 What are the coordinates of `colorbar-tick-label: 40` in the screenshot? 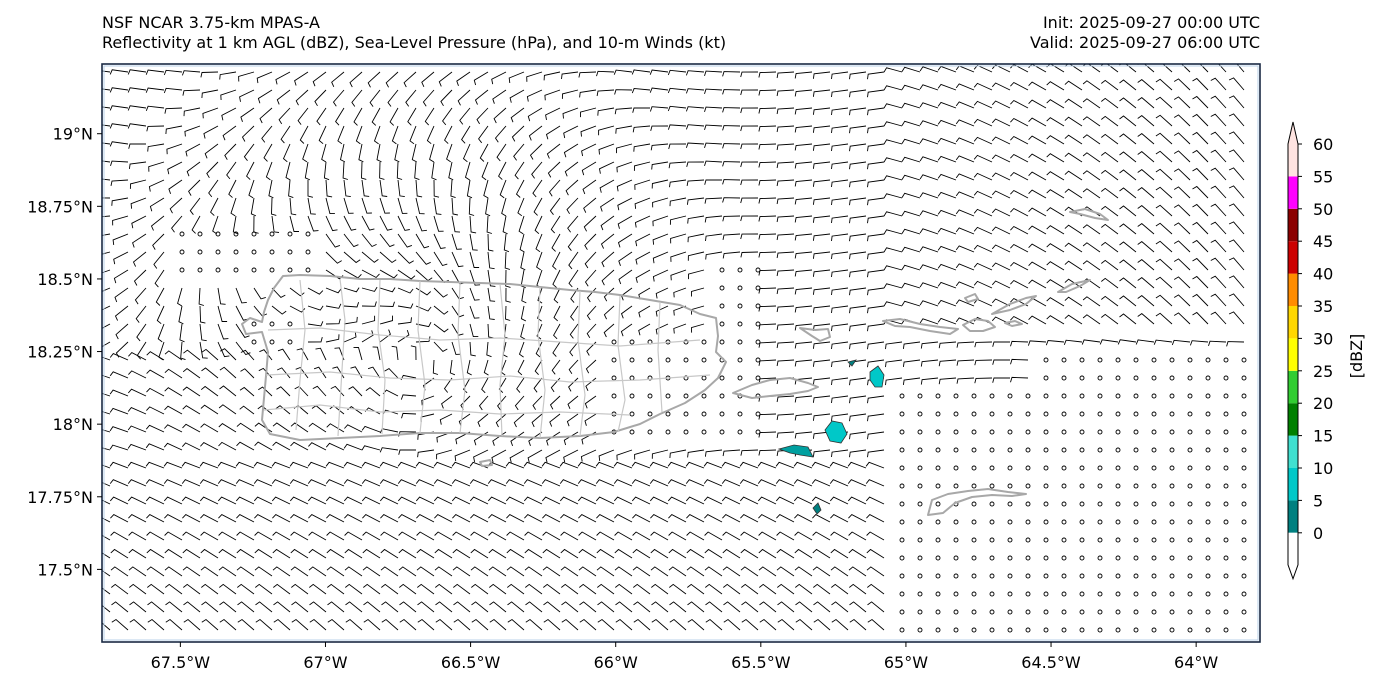 It's located at (1323, 274).